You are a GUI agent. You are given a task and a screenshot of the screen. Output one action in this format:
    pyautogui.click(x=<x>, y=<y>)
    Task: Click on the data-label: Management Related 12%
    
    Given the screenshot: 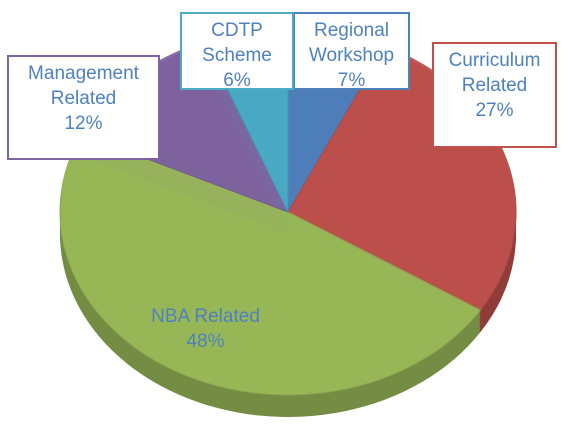 What is the action you would take?
    pyautogui.click(x=83, y=107)
    